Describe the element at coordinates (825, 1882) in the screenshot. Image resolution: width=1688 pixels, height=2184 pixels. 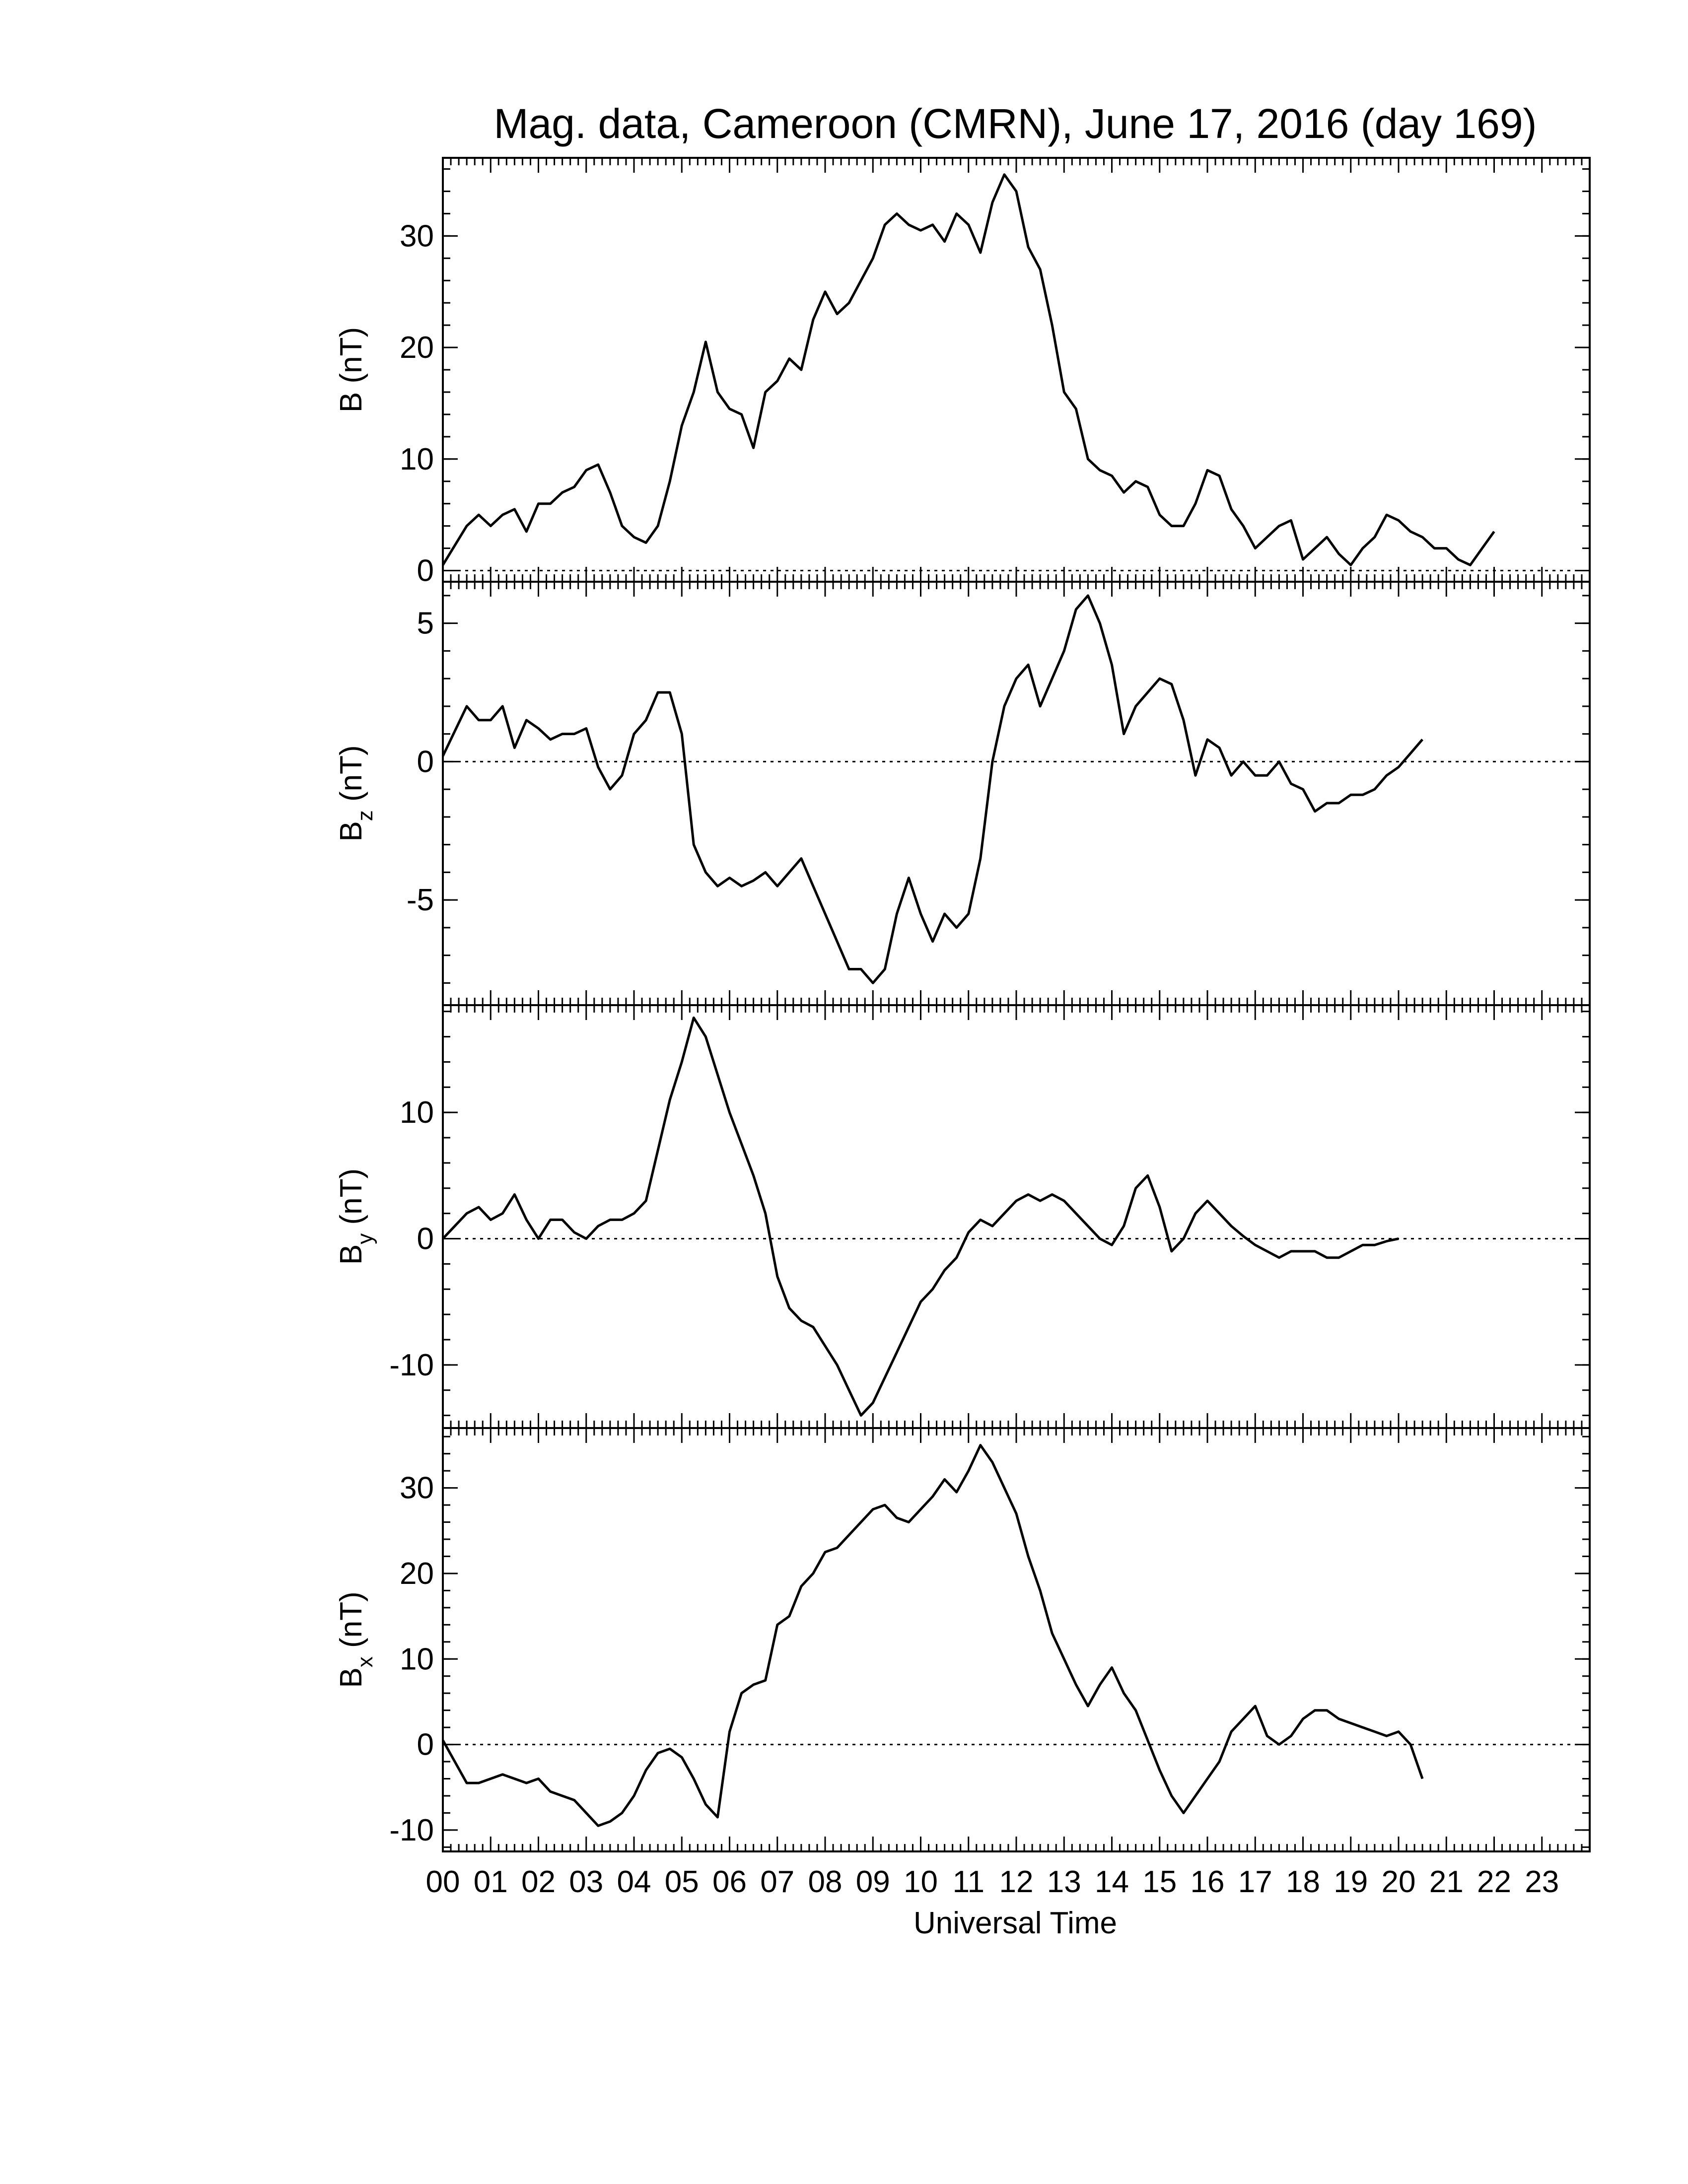
I see `x-tick-label: 08` at that location.